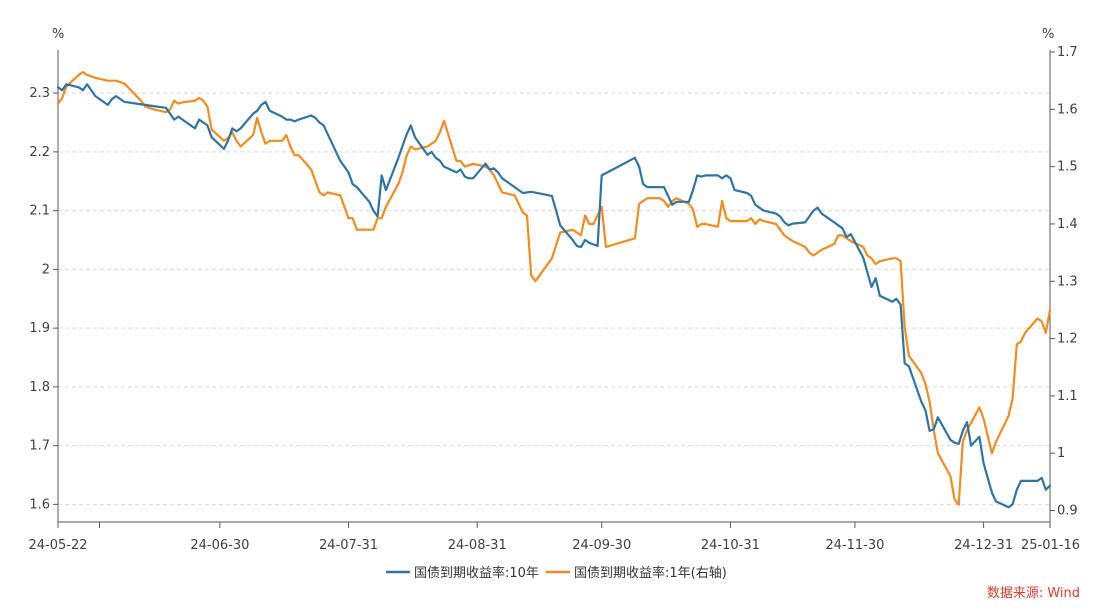  I want to click on y-left-tick-label: 1.9, so click(39, 328).